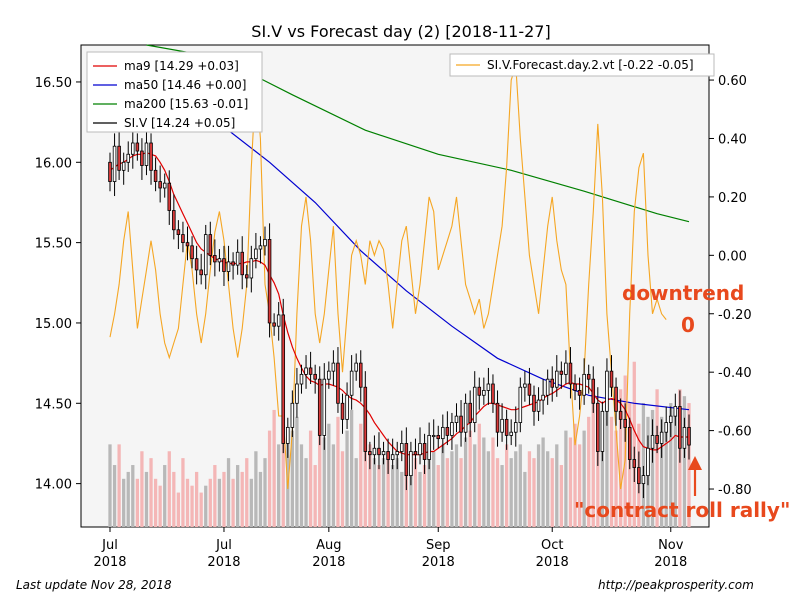 The image size is (803, 600). I want to click on x-tick-year: 2018, so click(223, 562).